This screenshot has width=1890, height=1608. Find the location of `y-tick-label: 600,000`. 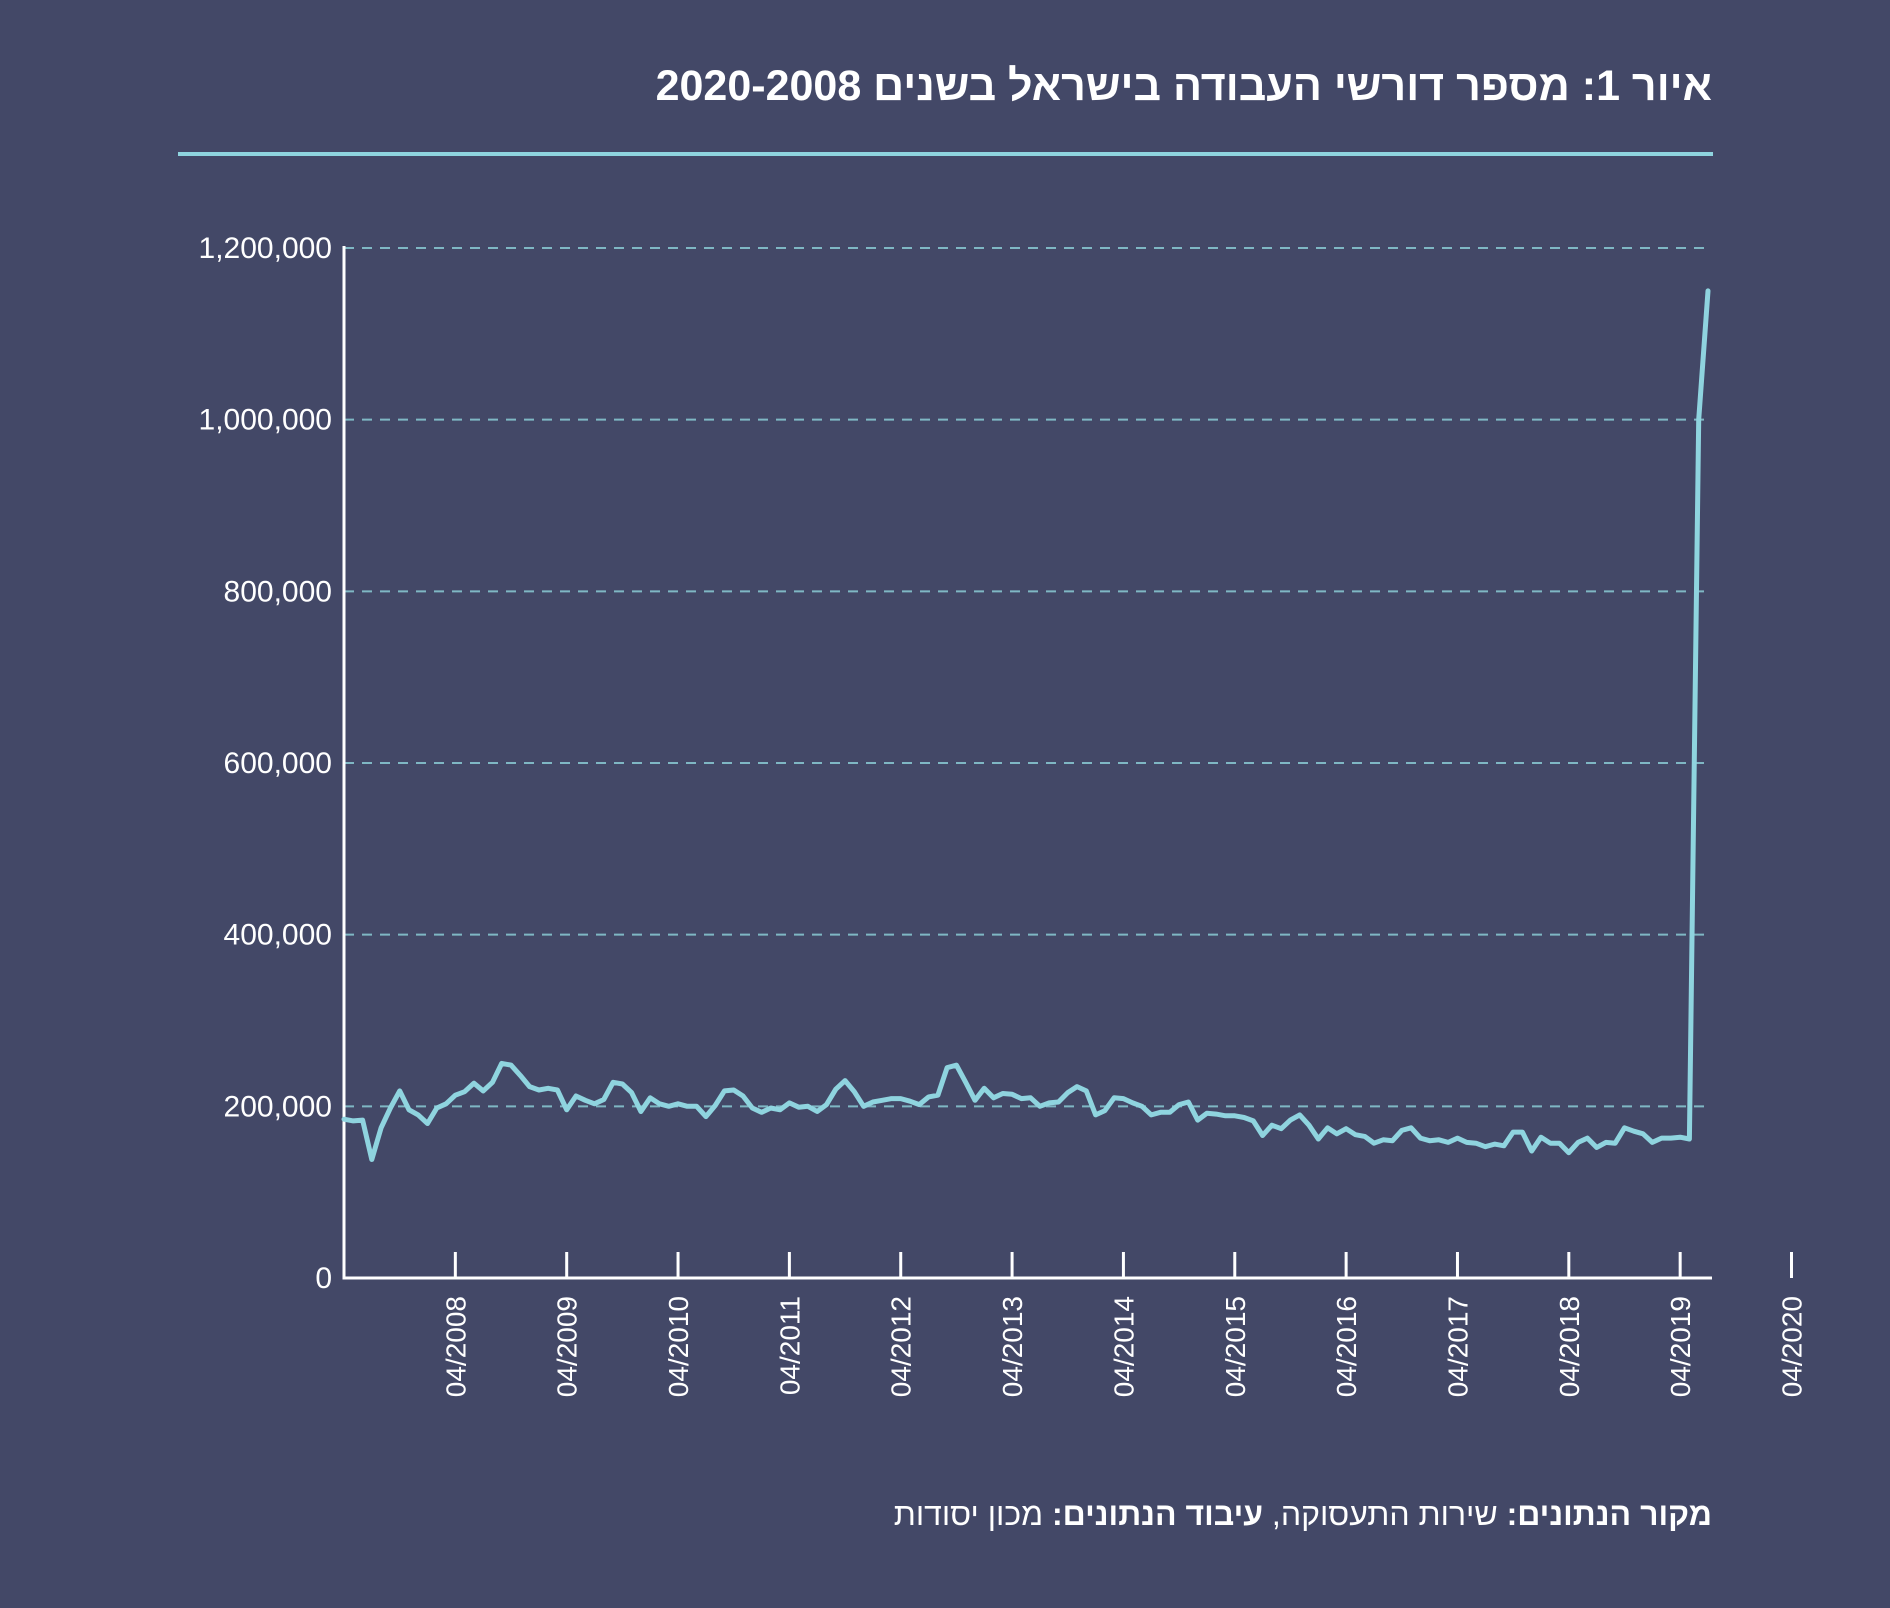

y-tick-label: 600,000 is located at coordinates (278, 763).